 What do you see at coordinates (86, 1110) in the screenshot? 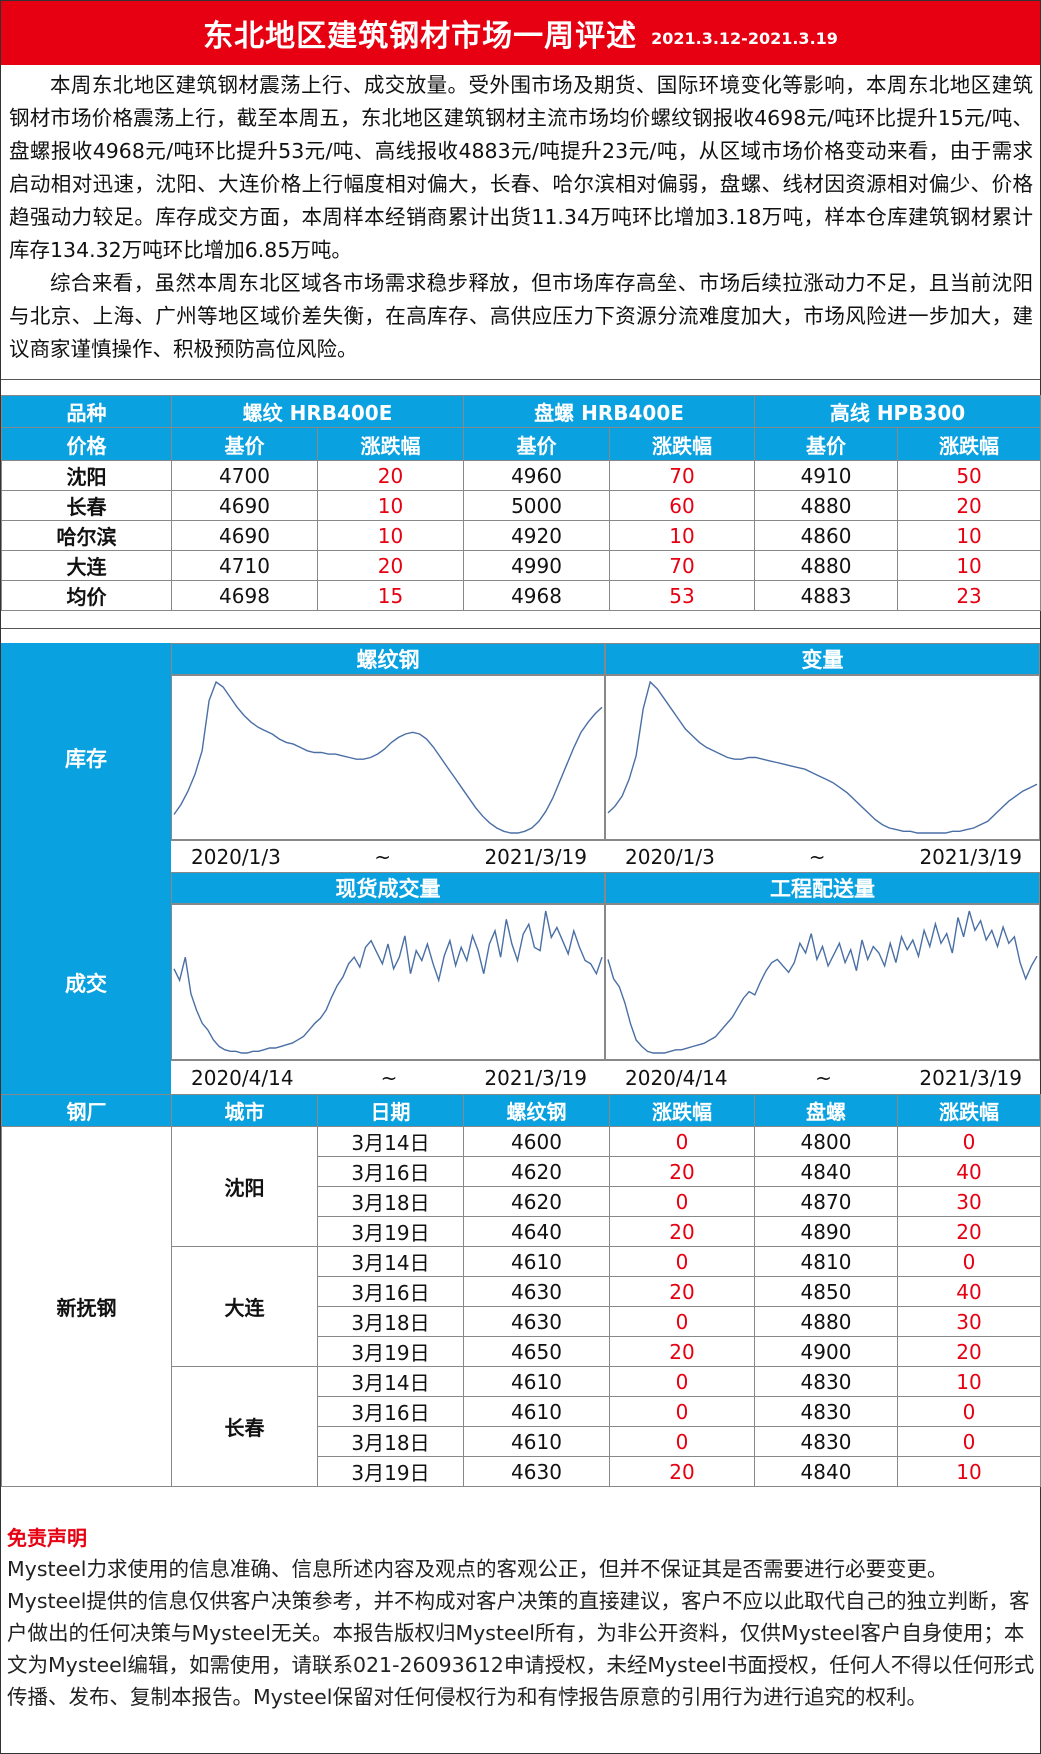
I see `header-mill: 钢厂` at bounding box center [86, 1110].